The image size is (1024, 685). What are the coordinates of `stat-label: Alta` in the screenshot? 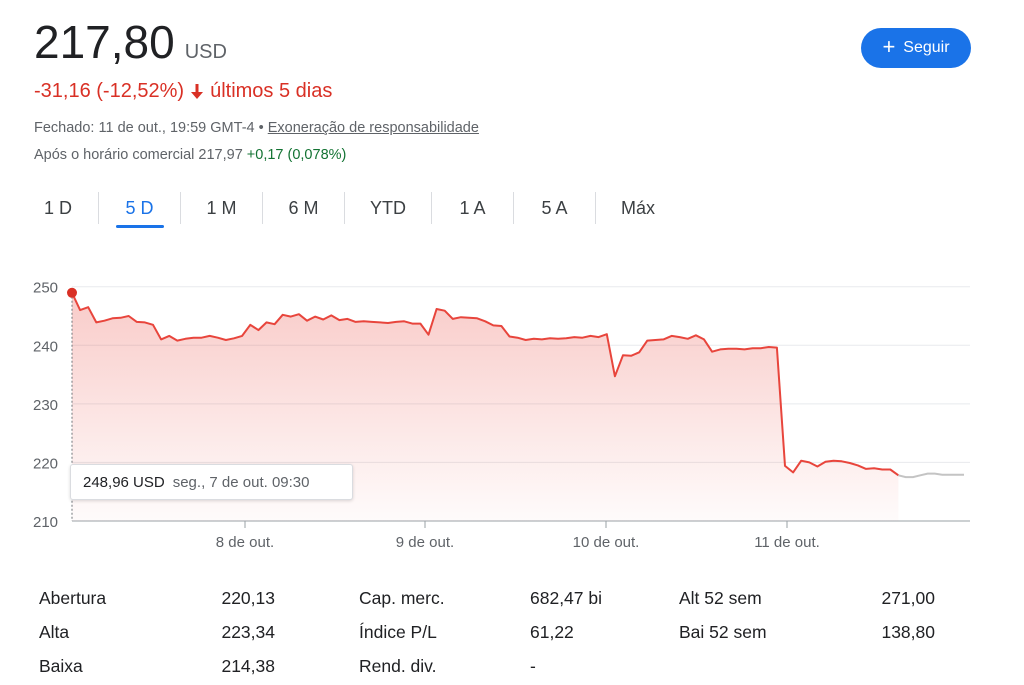 It's located at (54, 632).